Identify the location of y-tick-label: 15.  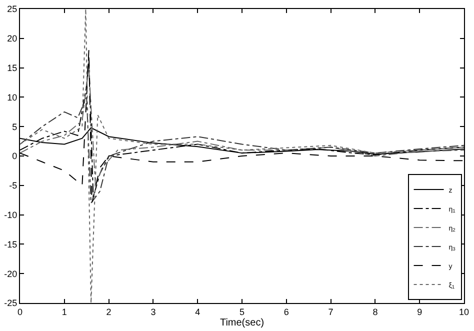
(12, 67).